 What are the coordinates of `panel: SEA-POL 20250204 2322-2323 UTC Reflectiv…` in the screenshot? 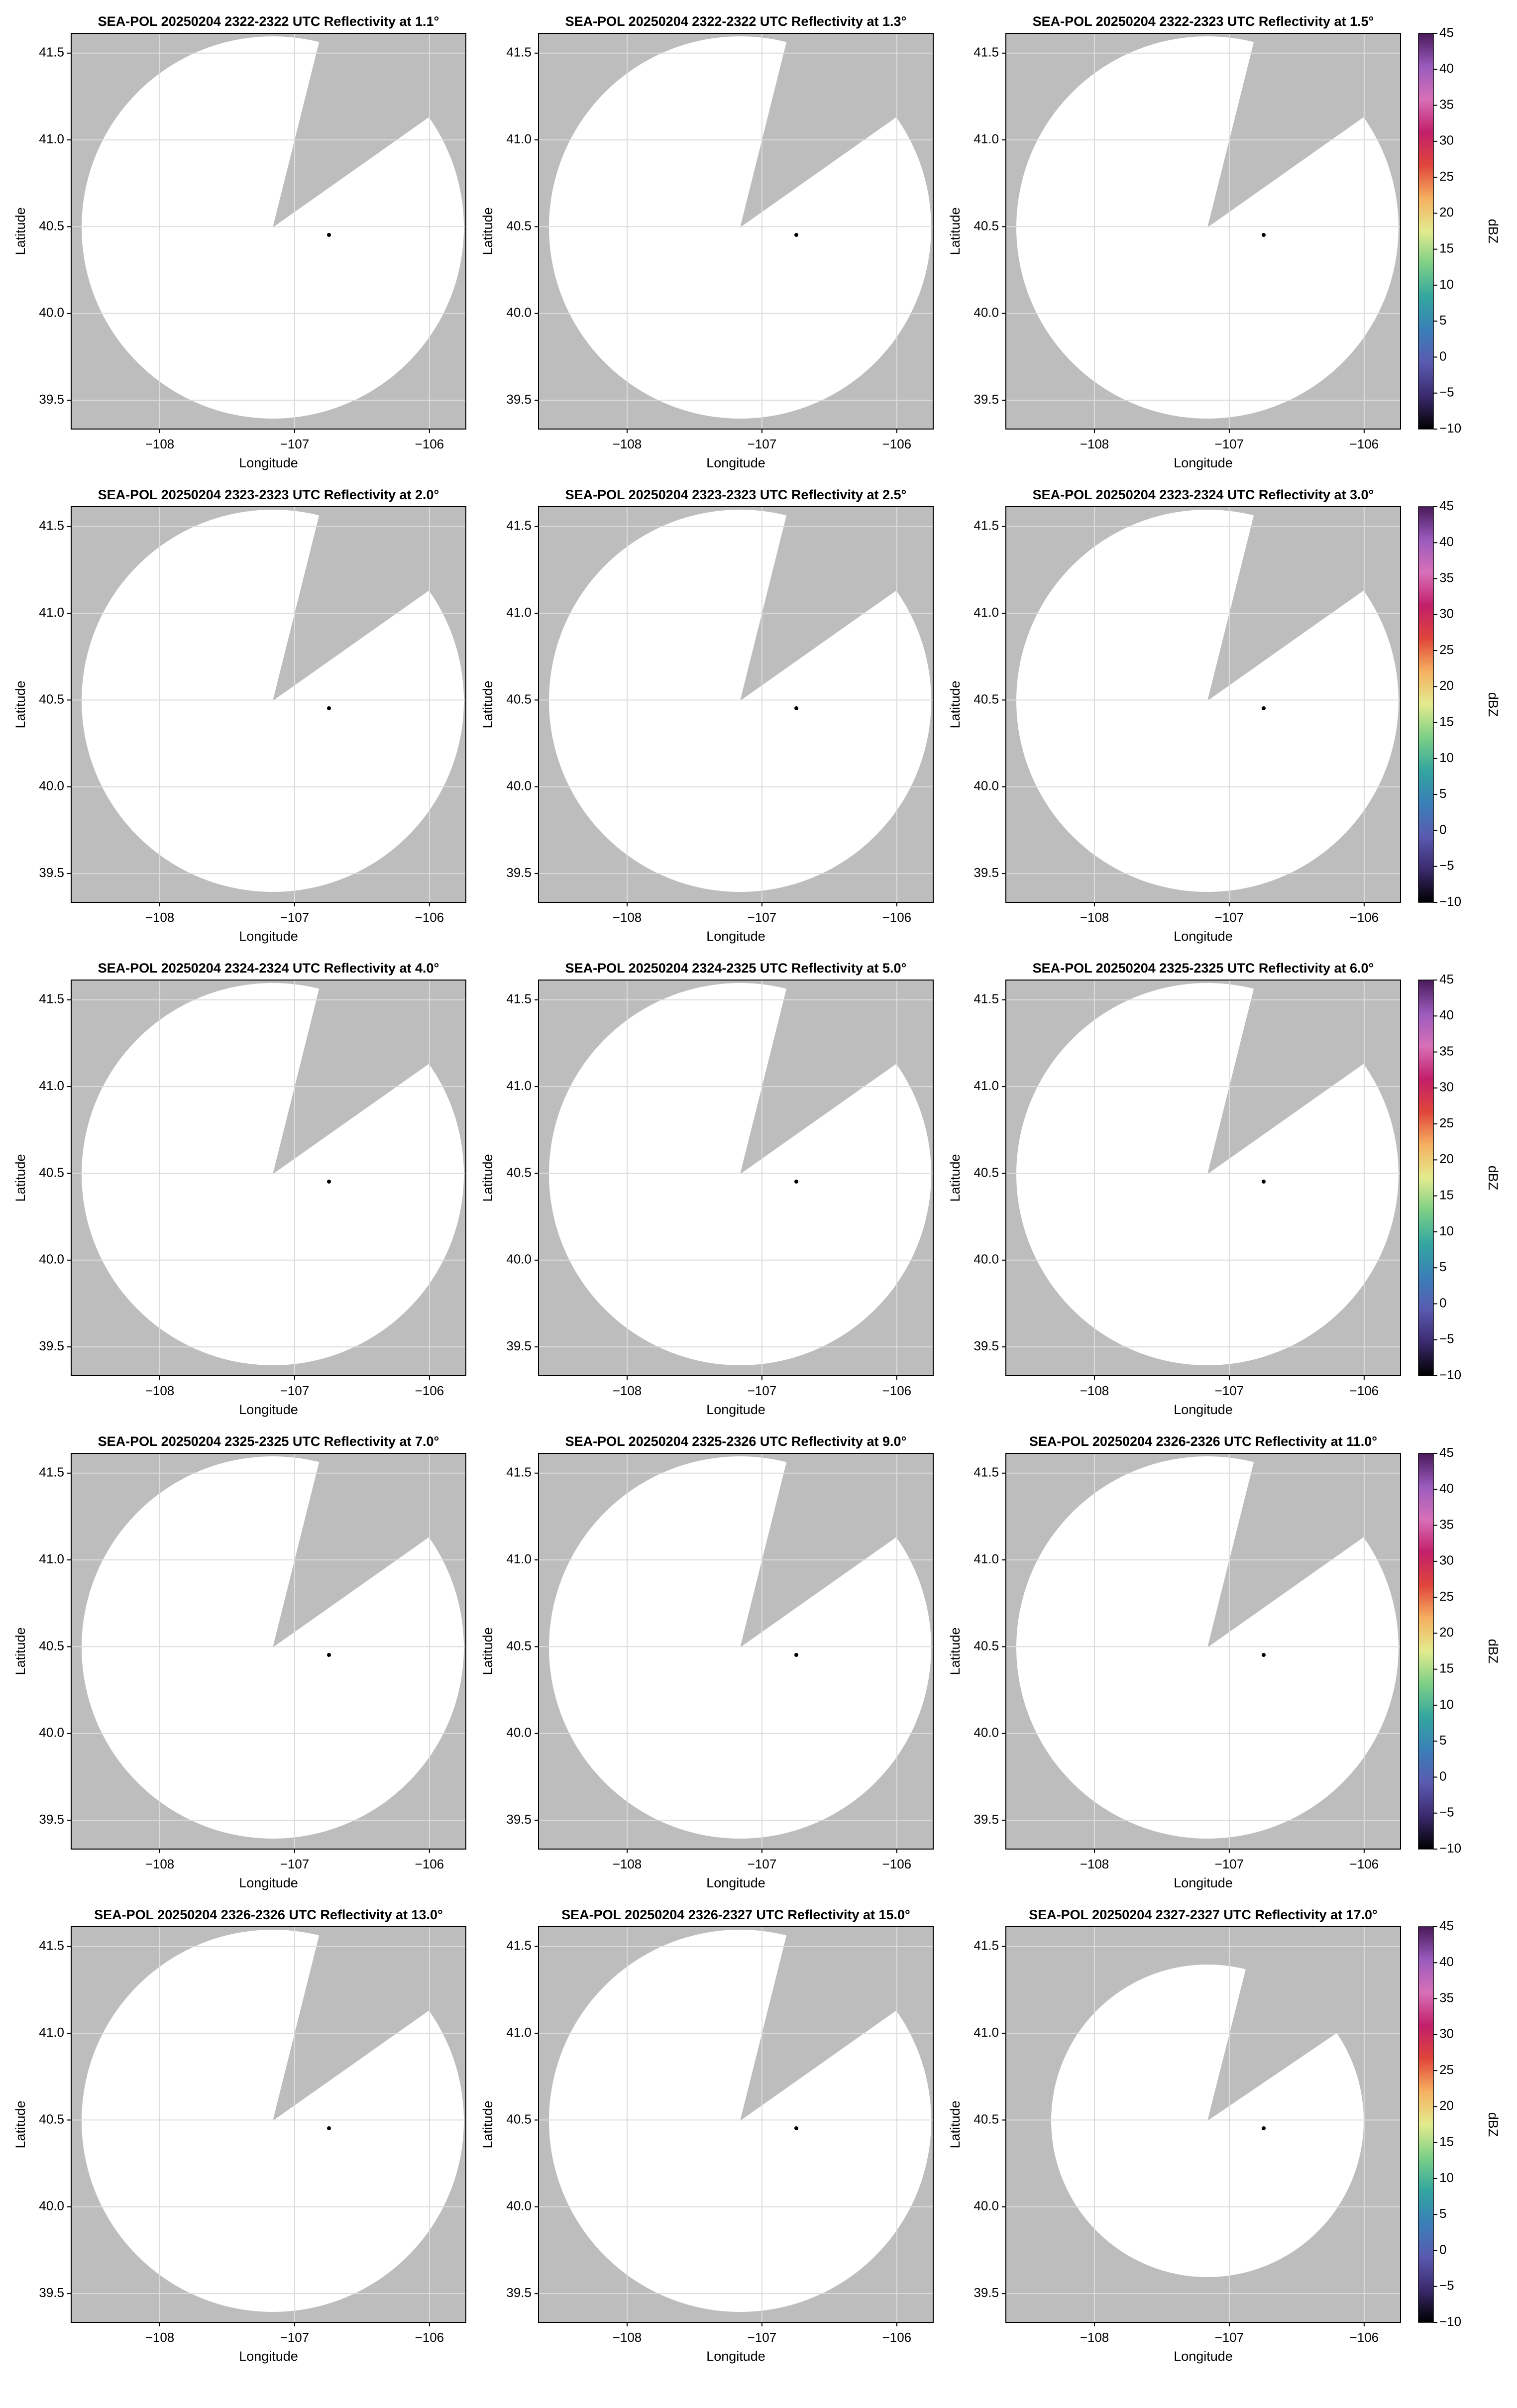 It's located at (1224, 242).